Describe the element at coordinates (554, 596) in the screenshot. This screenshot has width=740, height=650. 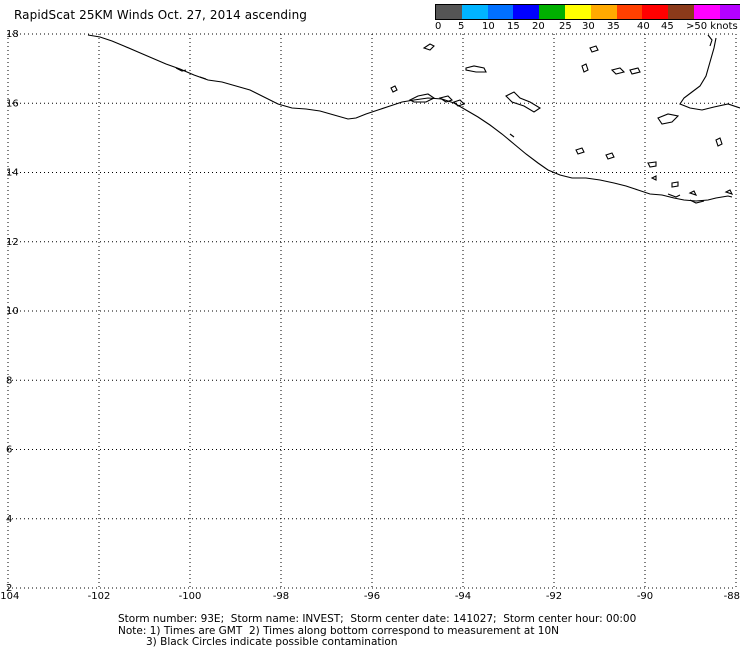
I see `longitude-tick-label: -92` at that location.